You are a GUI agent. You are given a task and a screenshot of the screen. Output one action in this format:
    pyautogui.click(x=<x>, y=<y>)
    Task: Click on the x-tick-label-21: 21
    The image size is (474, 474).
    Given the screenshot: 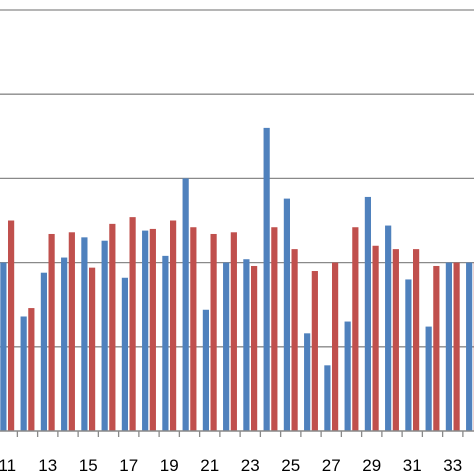 What is the action you would take?
    pyautogui.click(x=209, y=465)
    